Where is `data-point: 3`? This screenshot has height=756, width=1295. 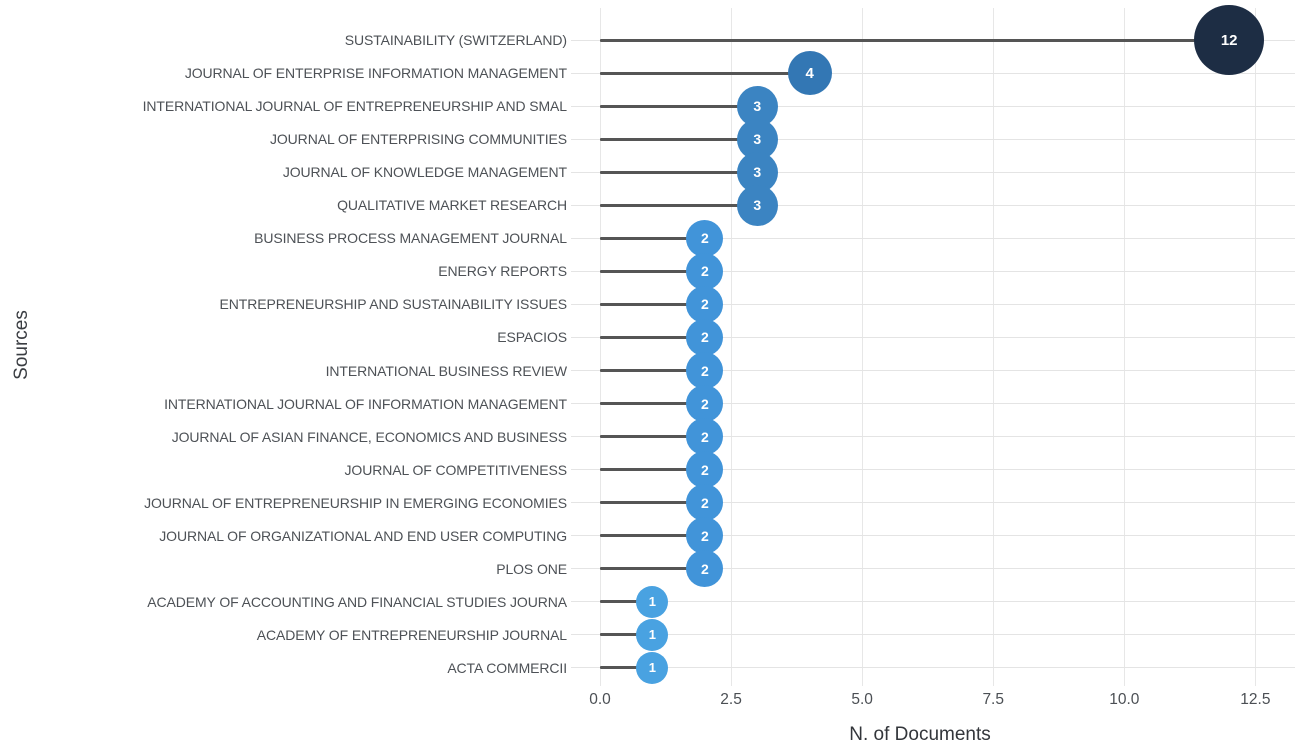 data-point: 3 is located at coordinates (757, 205).